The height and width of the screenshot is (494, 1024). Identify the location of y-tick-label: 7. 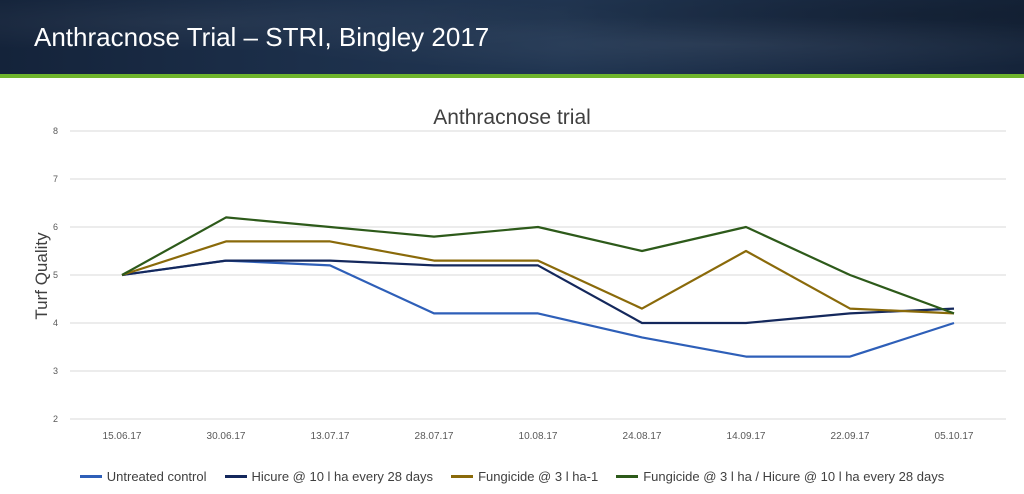
(55, 179).